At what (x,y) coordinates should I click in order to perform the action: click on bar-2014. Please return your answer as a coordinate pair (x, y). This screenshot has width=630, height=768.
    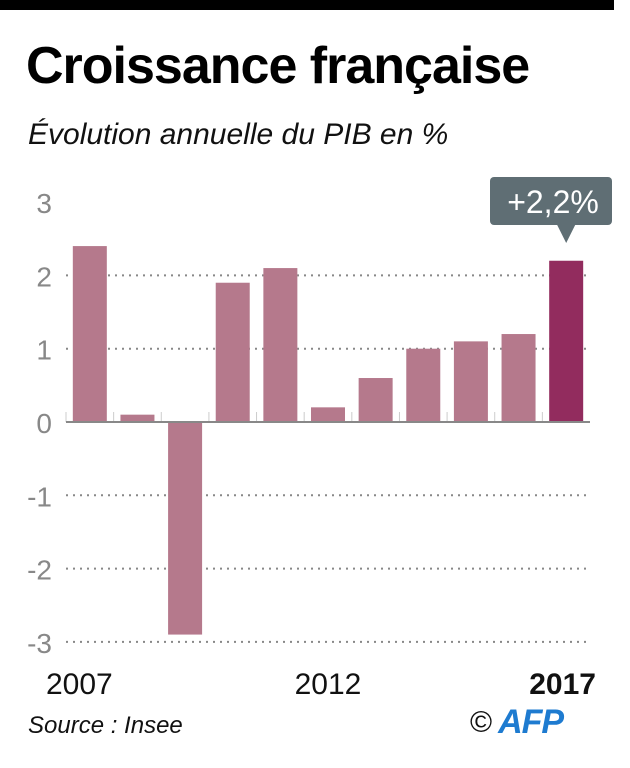
    Looking at the image, I should click on (423, 385).